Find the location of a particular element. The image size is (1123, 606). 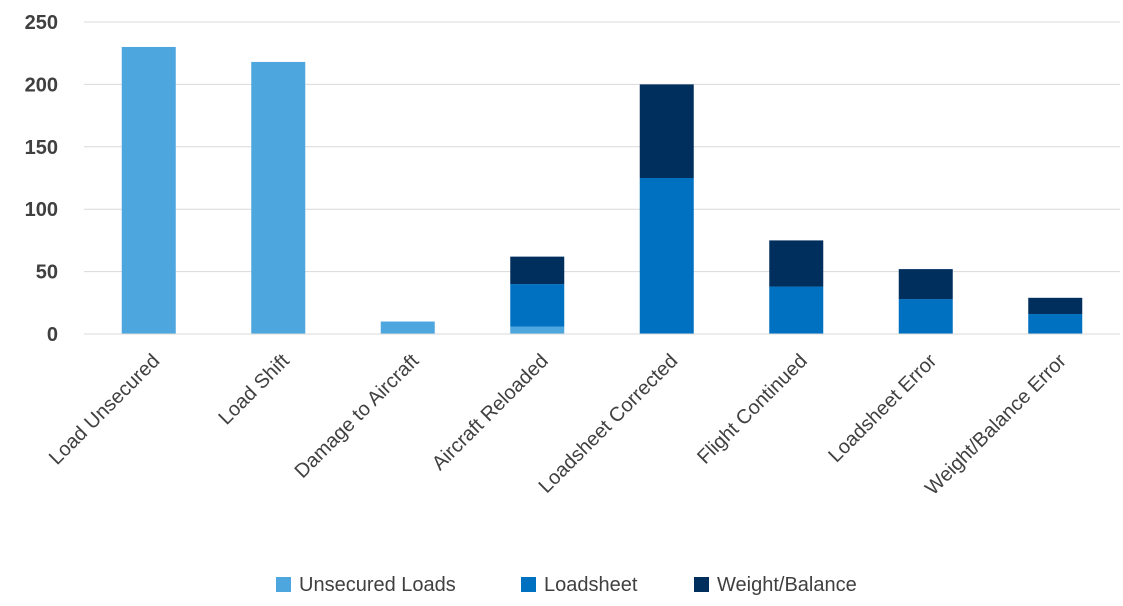

bar-load-unsecured-unsecured-loads is located at coordinates (148, 190).